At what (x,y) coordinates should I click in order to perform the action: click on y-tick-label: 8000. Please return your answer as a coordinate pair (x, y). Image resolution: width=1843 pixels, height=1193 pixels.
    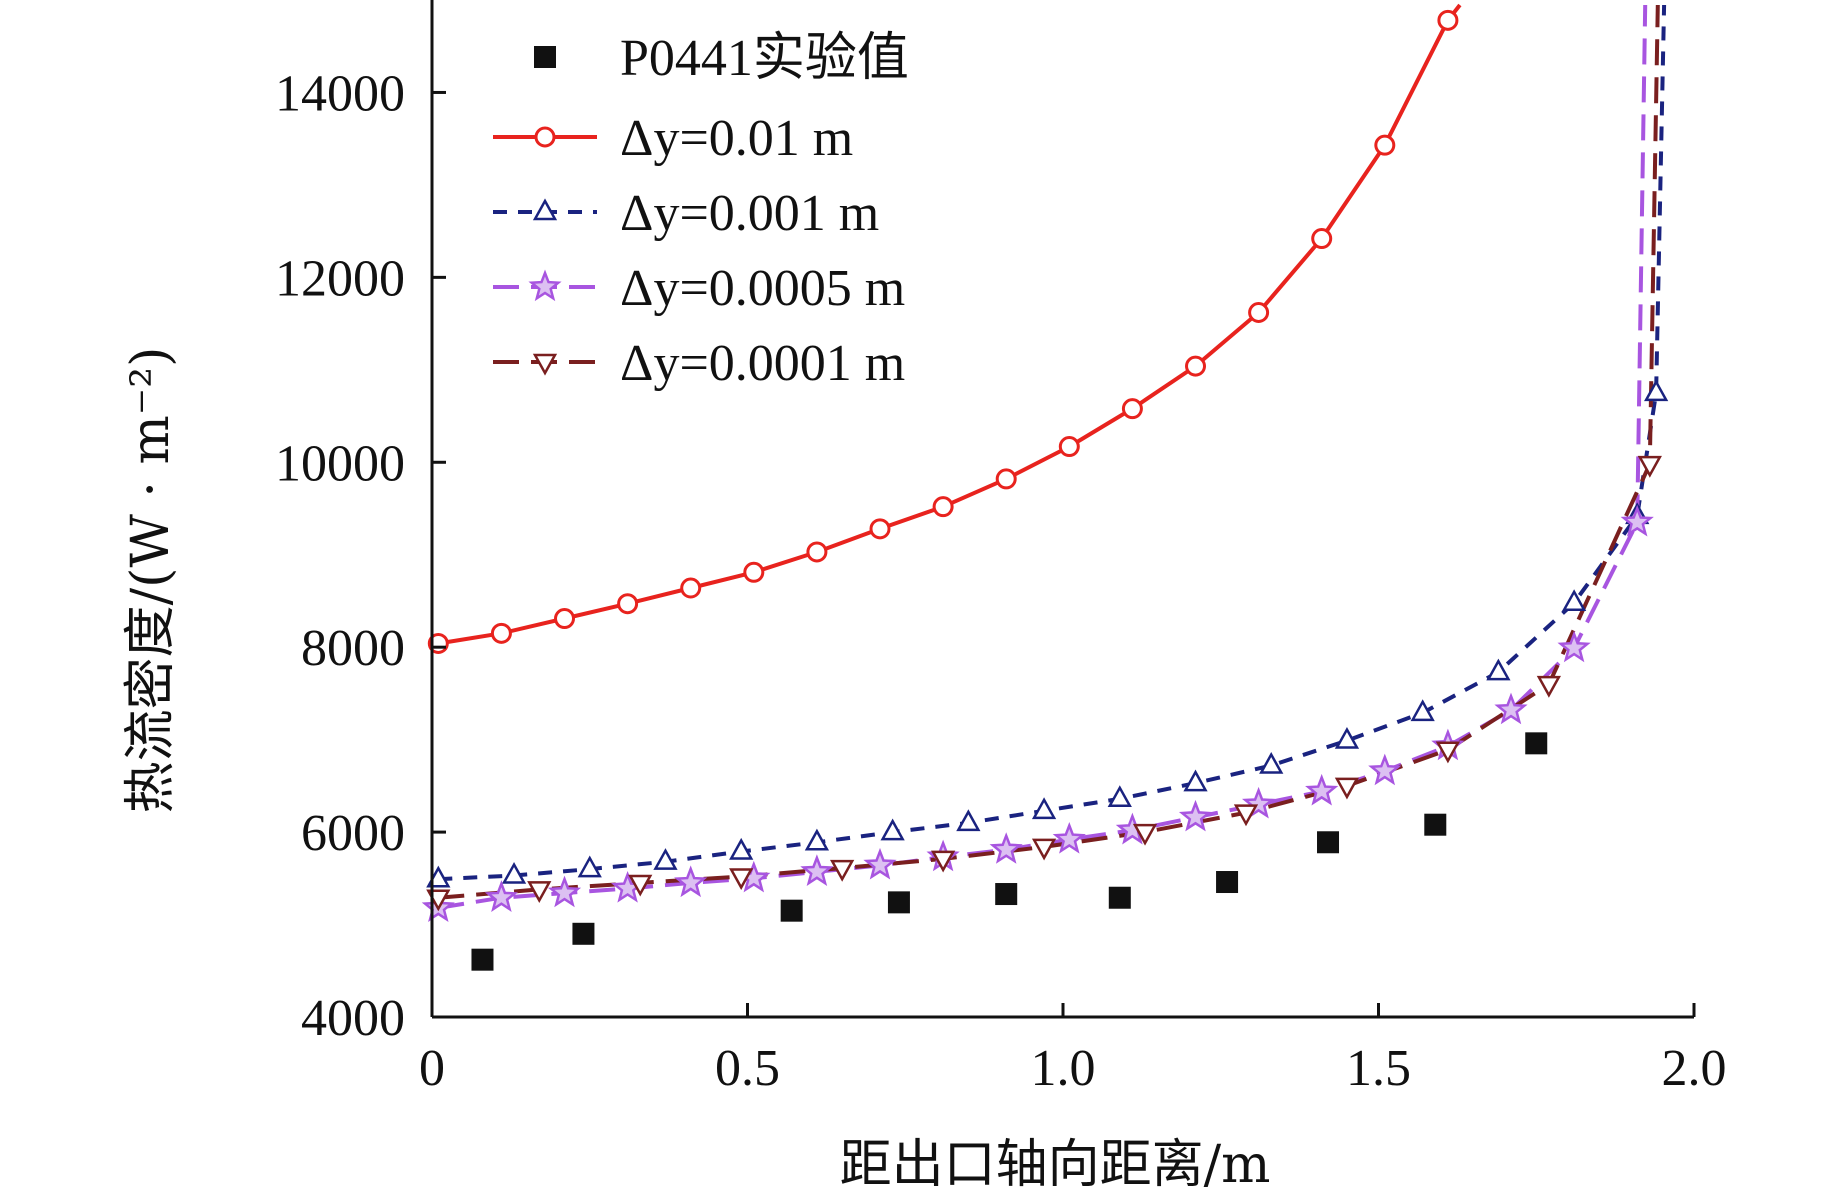
    Looking at the image, I should click on (353, 648).